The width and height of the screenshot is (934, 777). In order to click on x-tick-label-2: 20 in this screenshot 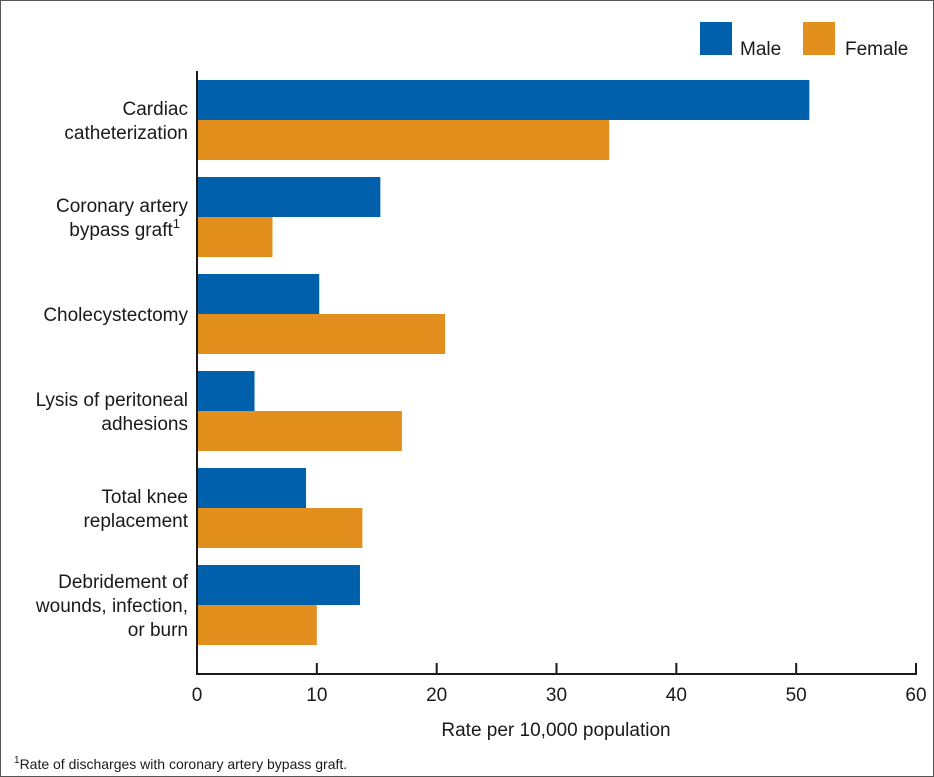, I will do `click(436, 695)`.